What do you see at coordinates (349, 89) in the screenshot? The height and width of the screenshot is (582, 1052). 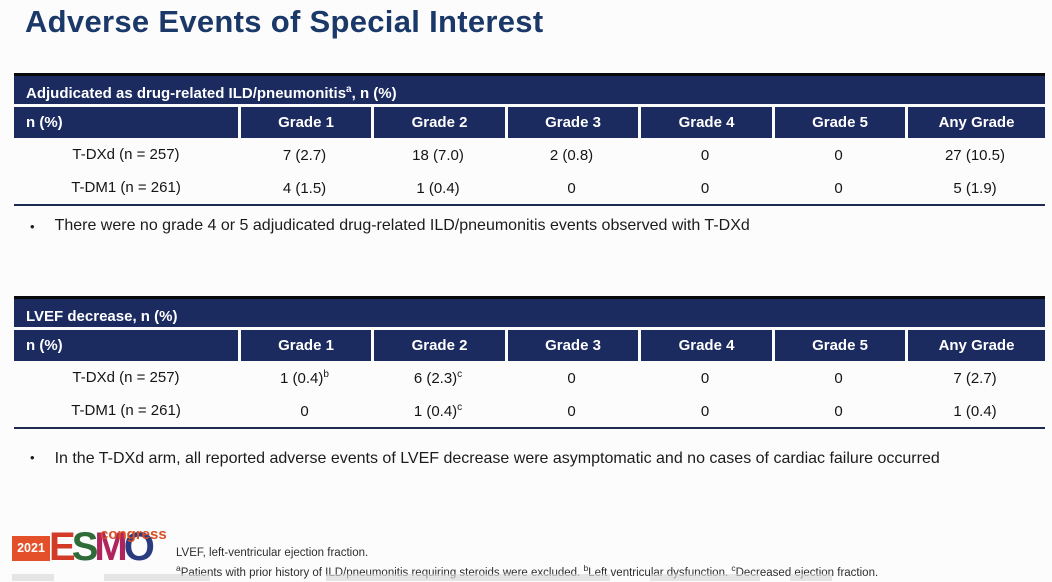 I see `caption-superscript: a` at bounding box center [349, 89].